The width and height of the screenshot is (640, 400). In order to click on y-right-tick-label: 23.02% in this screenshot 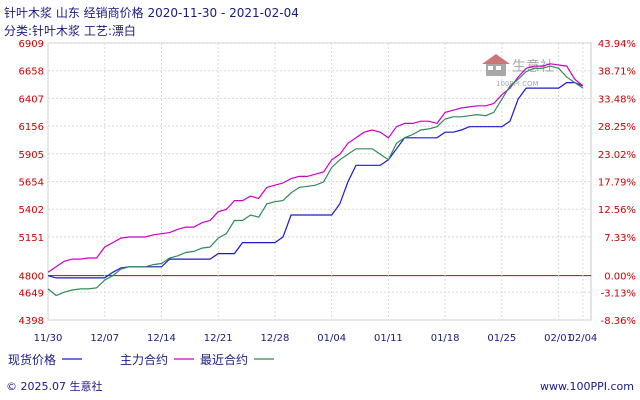, I will do `click(617, 155)`.